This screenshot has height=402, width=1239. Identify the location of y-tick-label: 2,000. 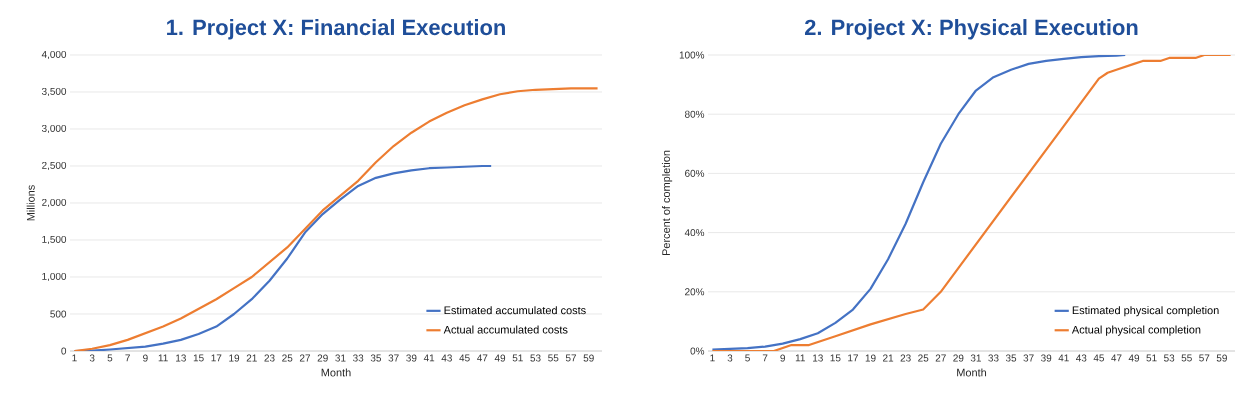
(54, 203).